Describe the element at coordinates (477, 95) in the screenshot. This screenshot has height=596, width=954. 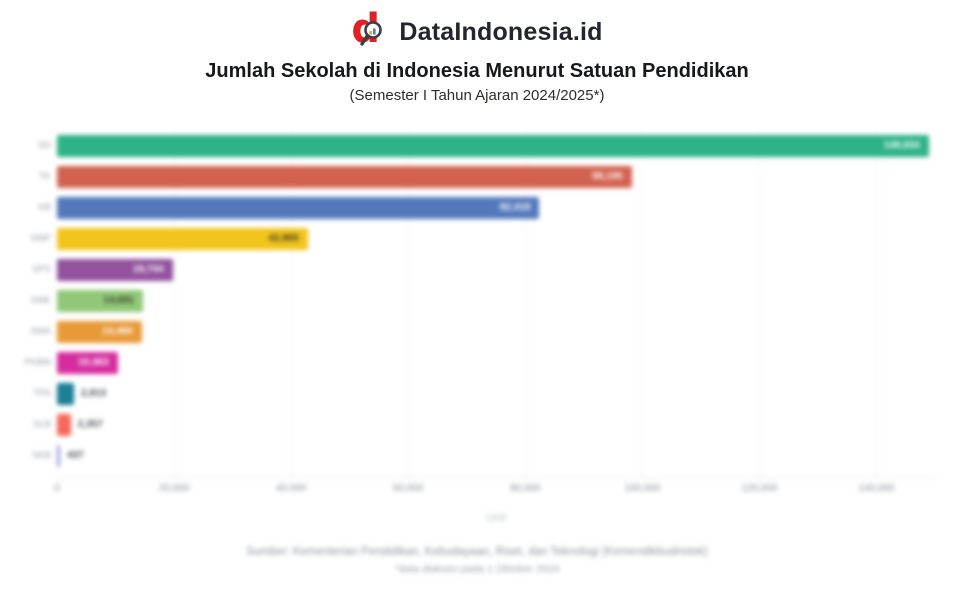
I see `chart-subtitle: (Semester I Tahun Ajaran 2024/2025*)` at that location.